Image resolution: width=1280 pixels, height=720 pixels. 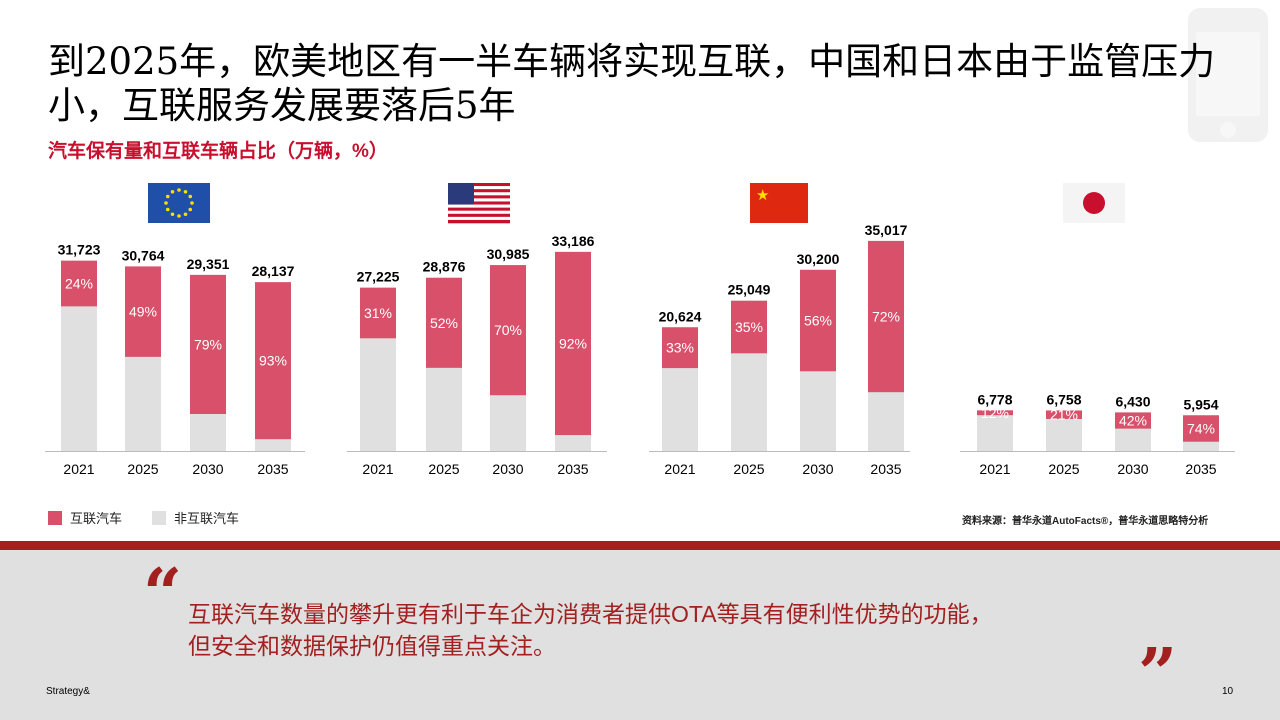 I want to click on total-label: 31,723, so click(x=79, y=250).